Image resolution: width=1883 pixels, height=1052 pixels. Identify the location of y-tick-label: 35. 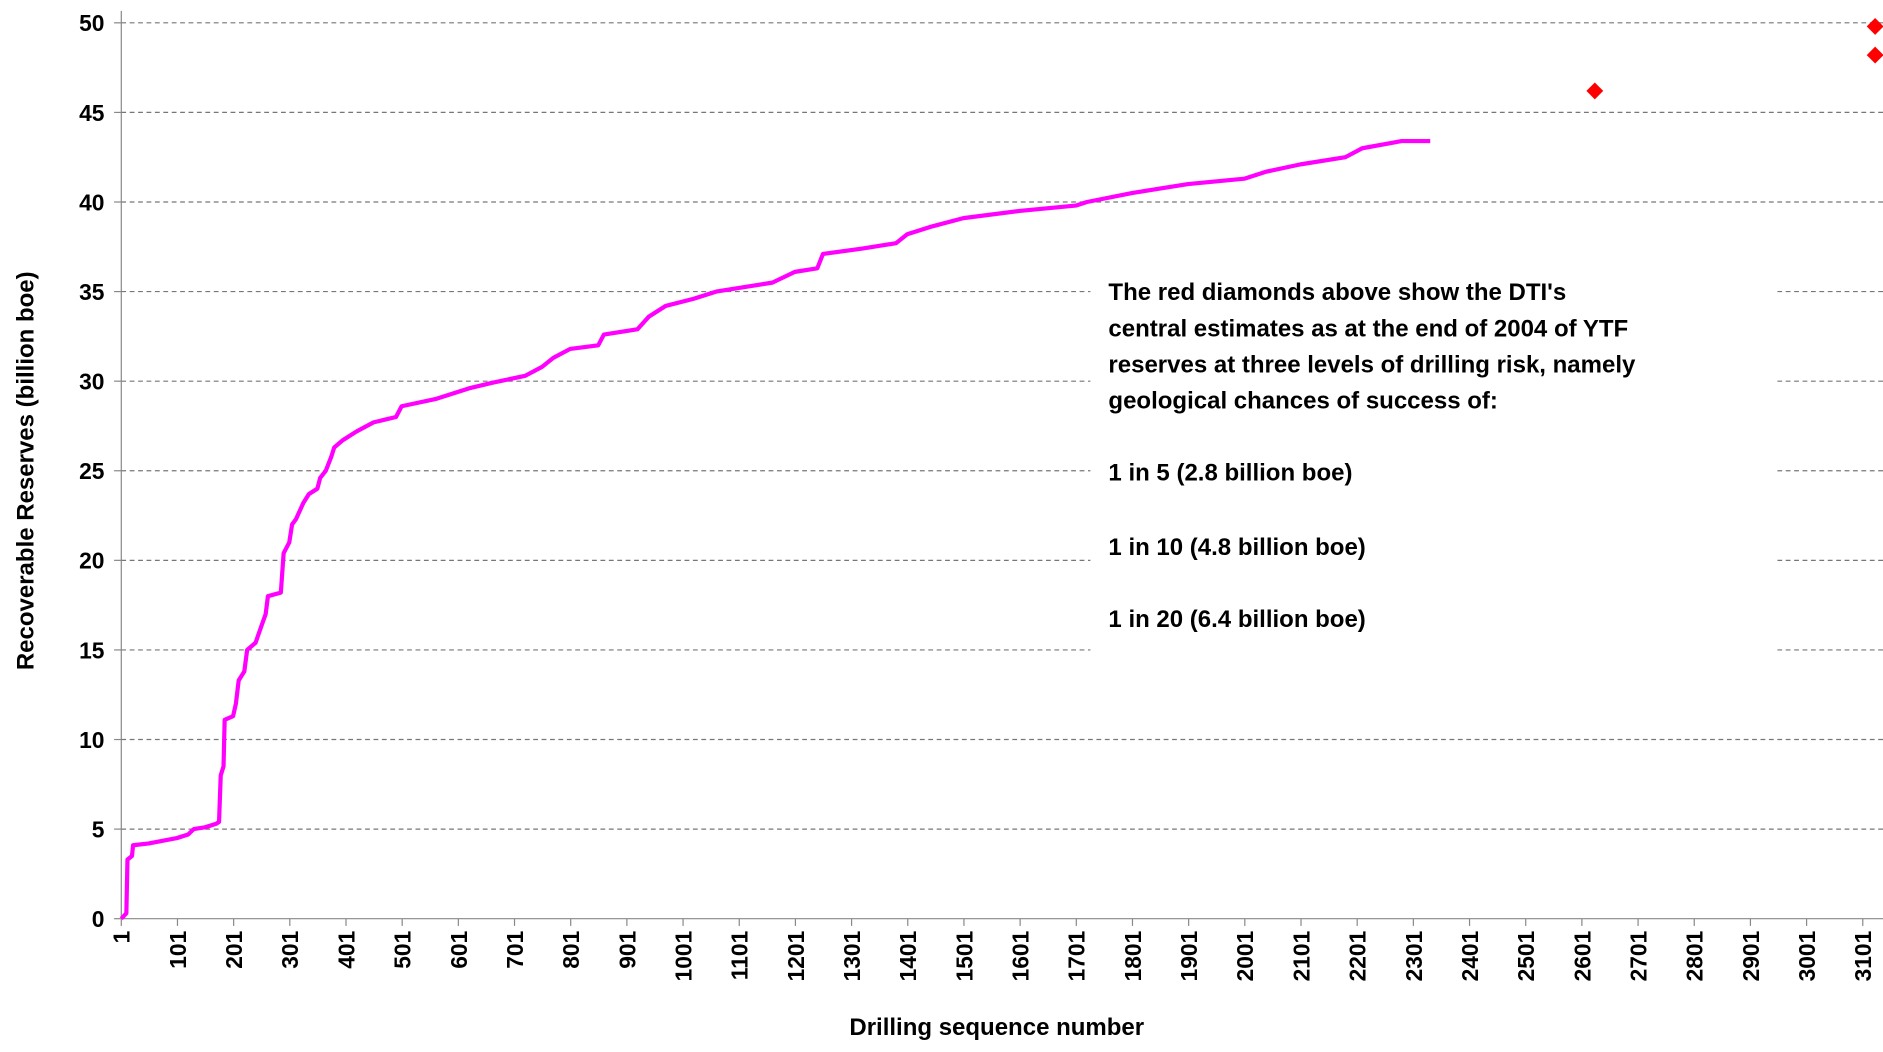
(92, 292).